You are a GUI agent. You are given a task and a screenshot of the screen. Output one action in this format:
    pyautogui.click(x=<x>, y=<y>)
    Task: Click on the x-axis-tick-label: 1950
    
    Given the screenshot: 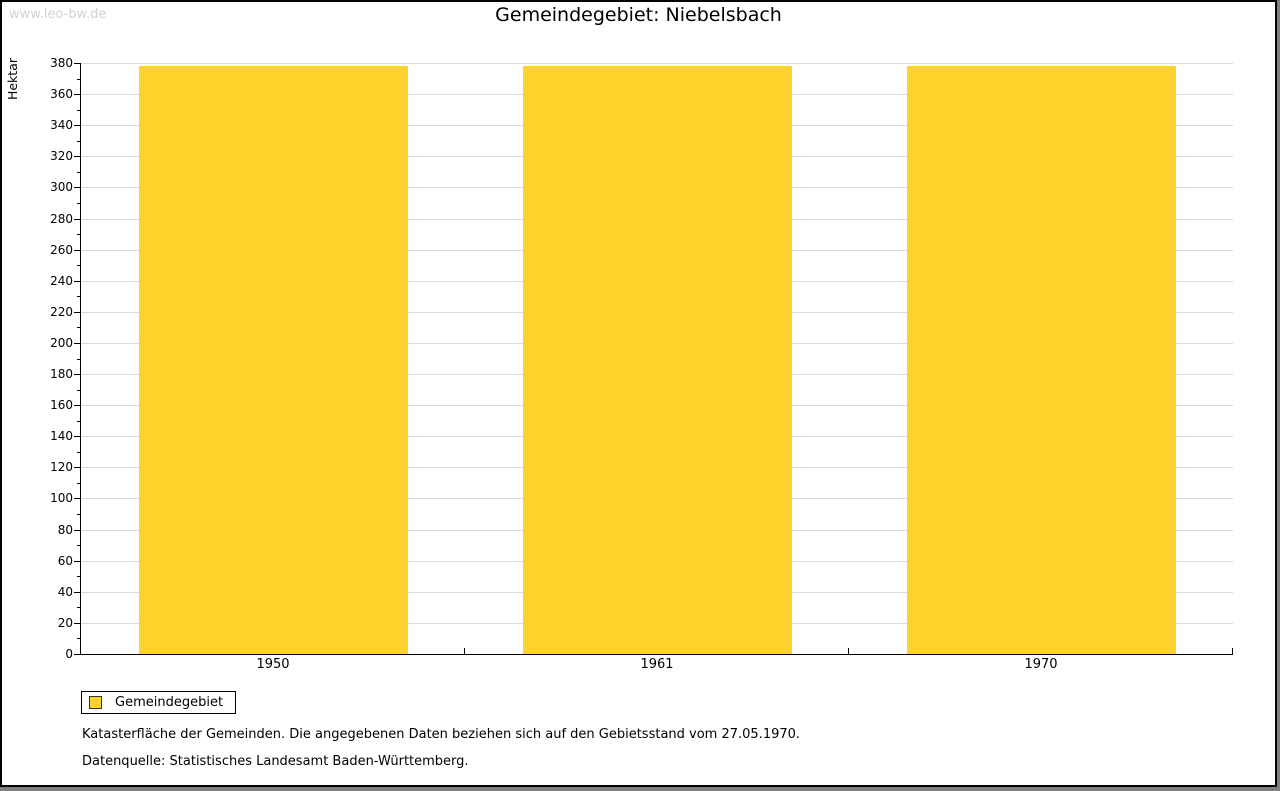 What is the action you would take?
    pyautogui.click(x=273, y=664)
    